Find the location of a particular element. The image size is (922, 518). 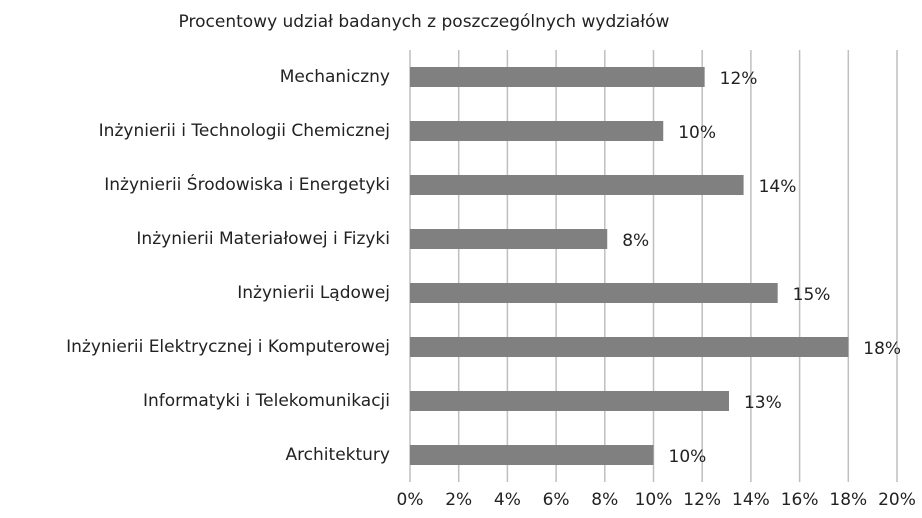

x-tick-label: 10% is located at coordinates (654, 500).